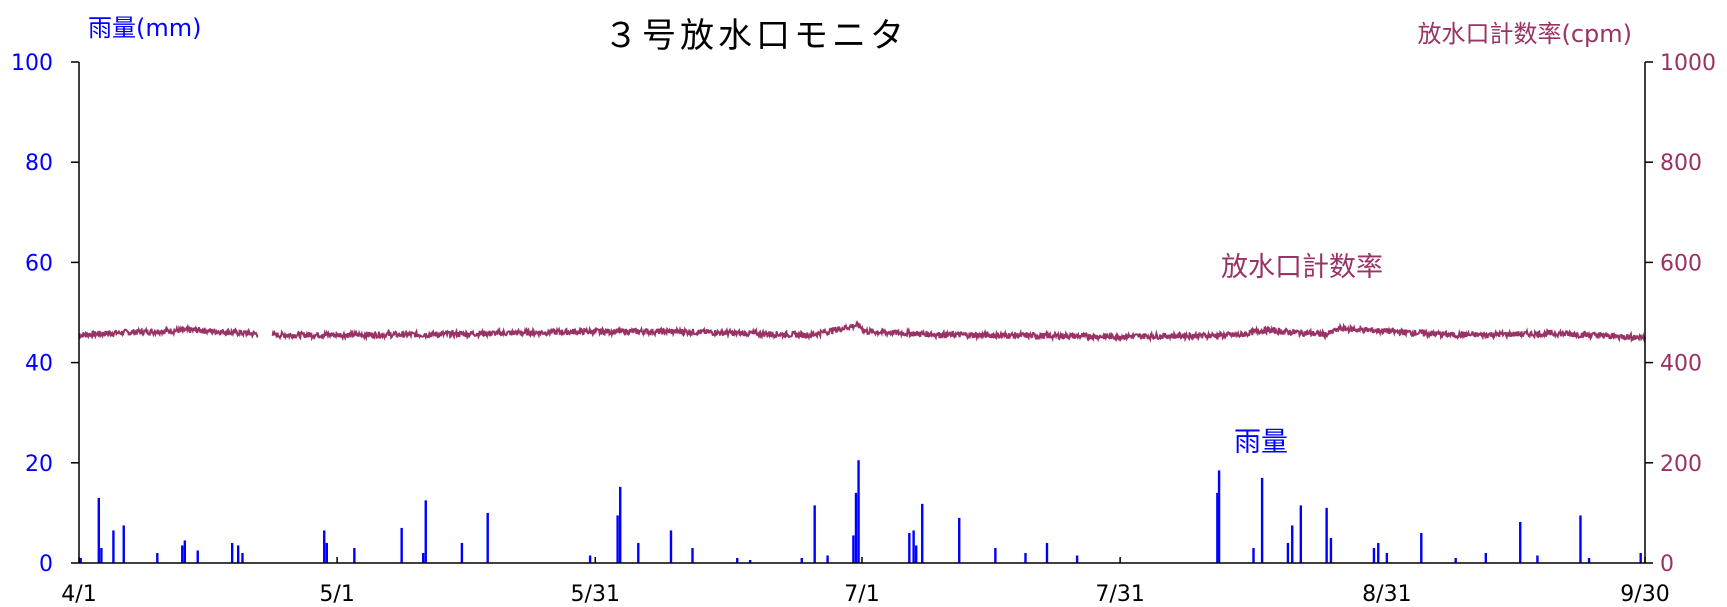 This screenshot has height=607, width=1727. Describe the element at coordinates (39, 464) in the screenshot. I see `left-tick-label: 20` at that location.